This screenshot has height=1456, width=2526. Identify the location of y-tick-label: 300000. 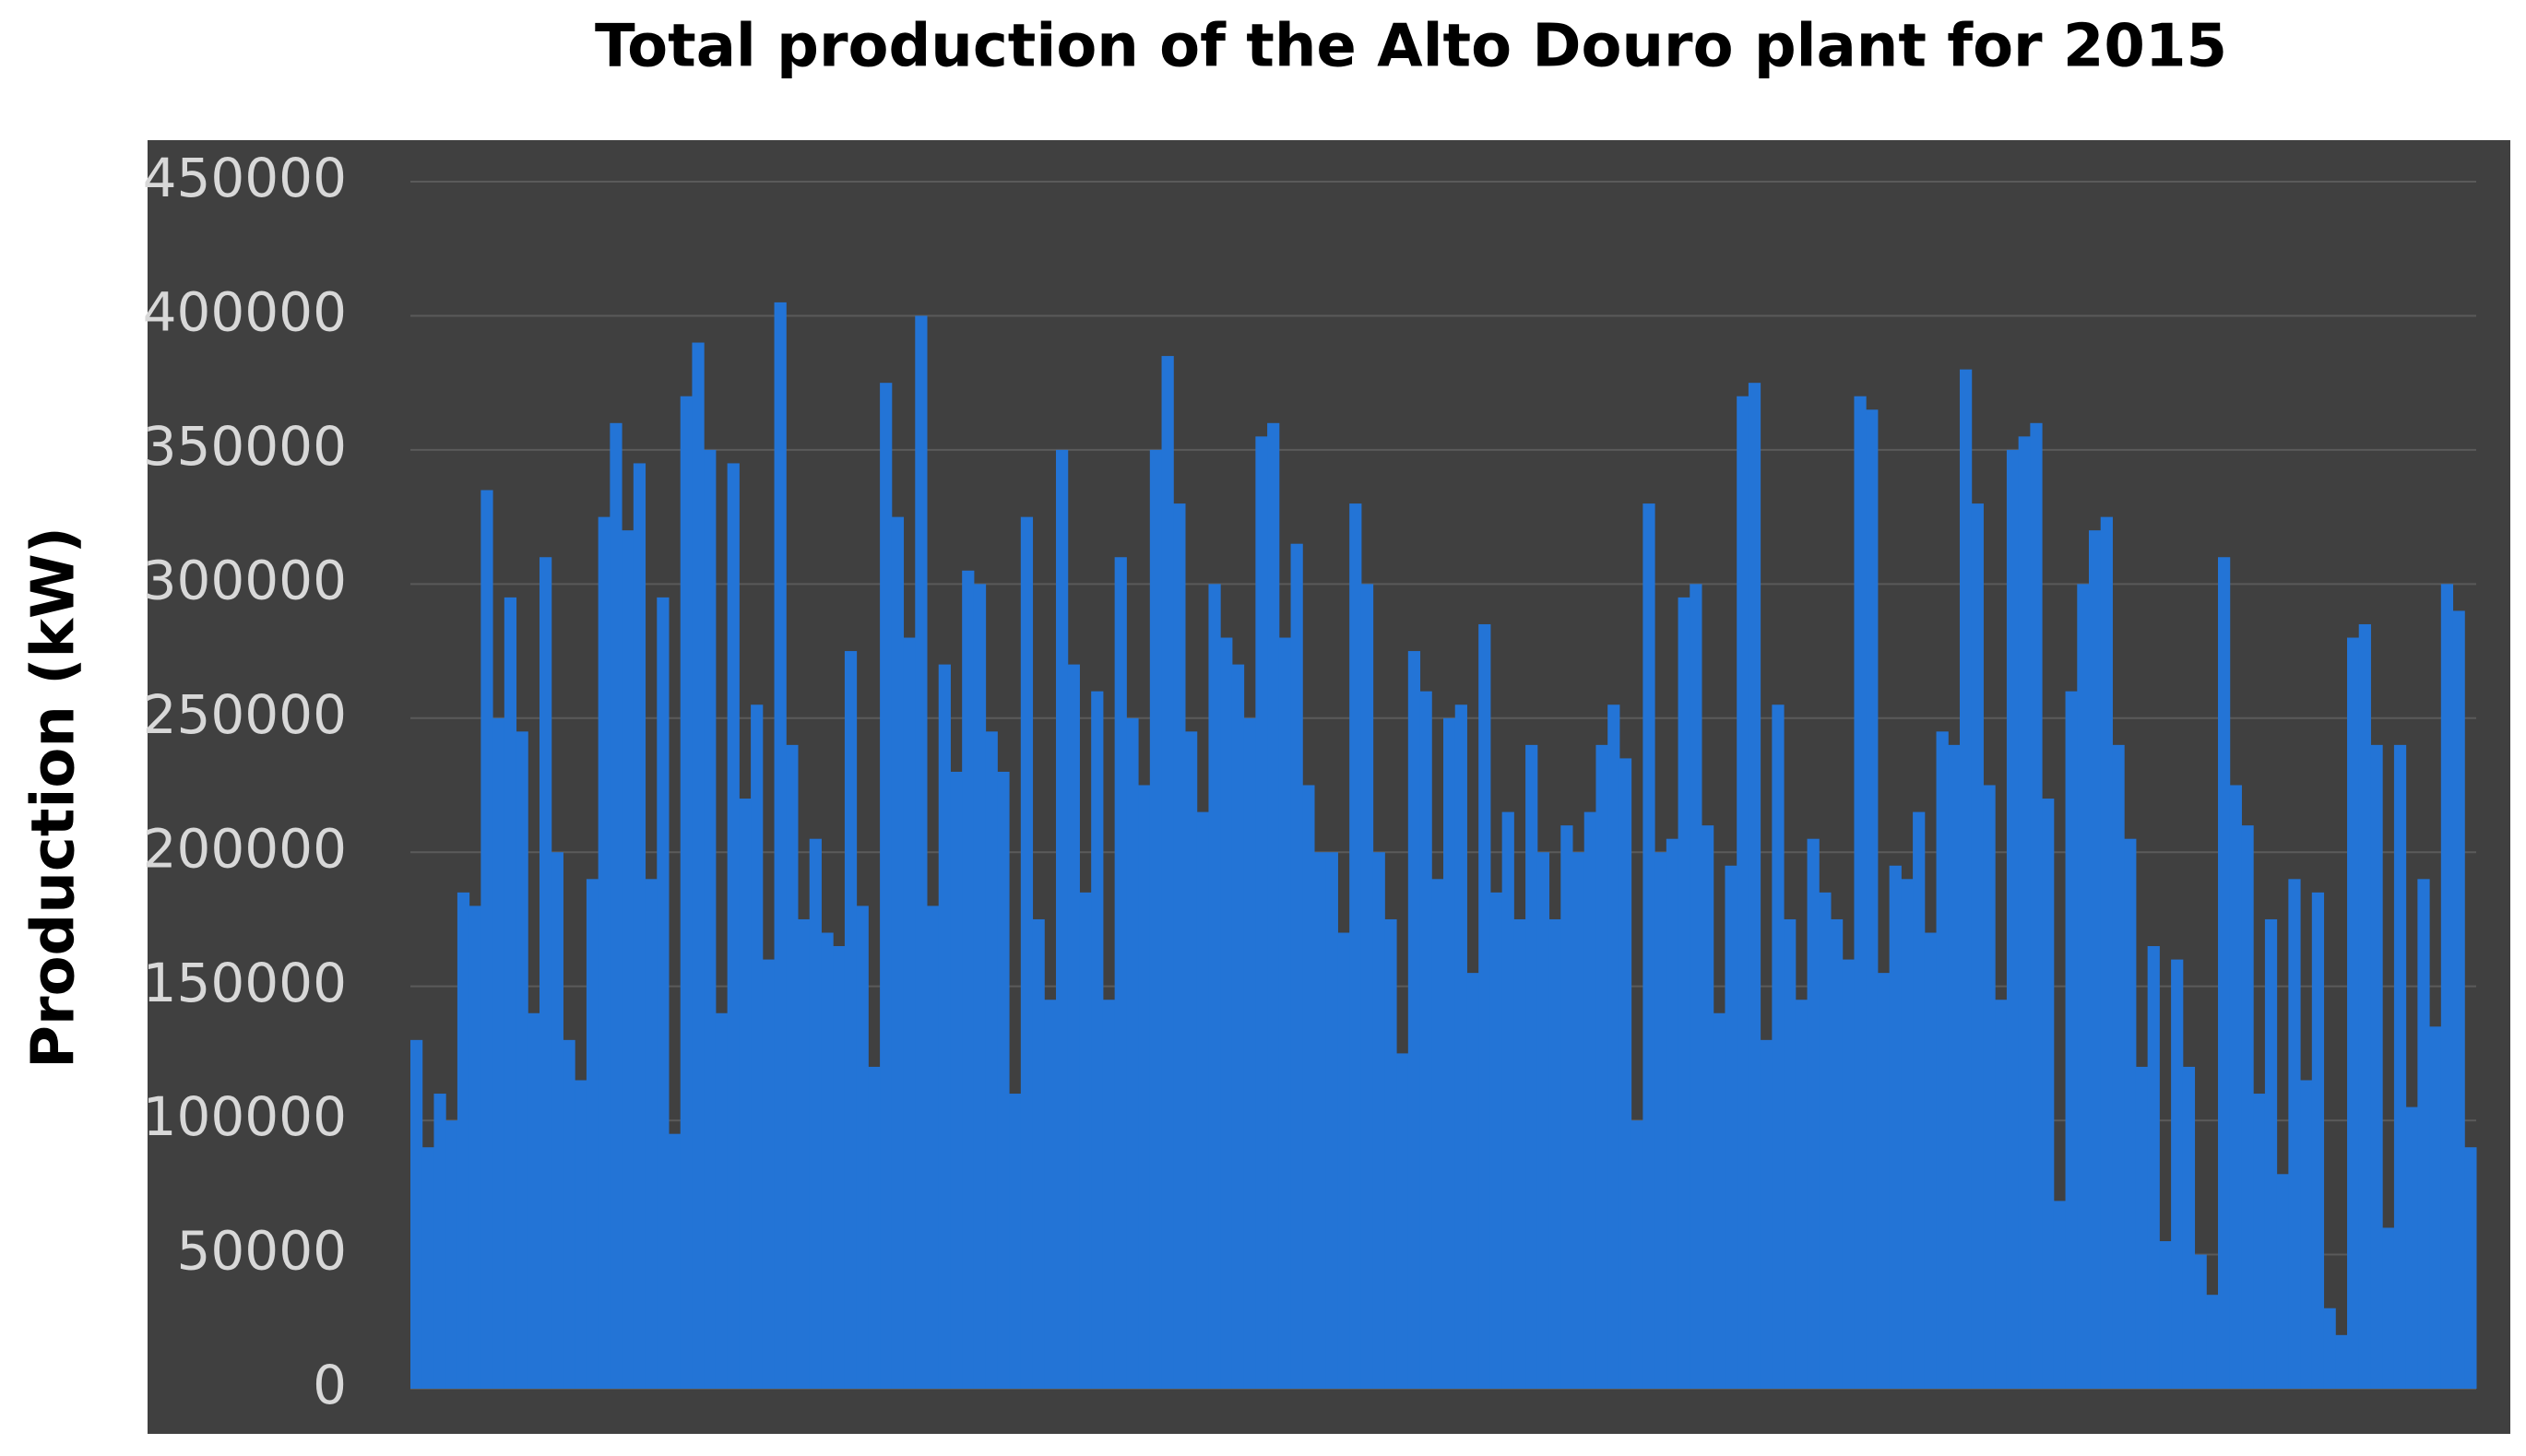
(245, 580).